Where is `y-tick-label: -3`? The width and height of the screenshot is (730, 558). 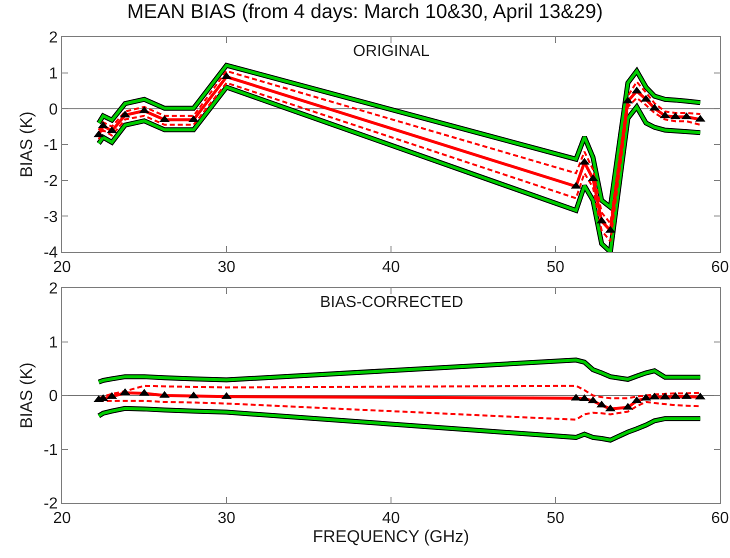
y-tick-label: -3 is located at coordinates (51, 217).